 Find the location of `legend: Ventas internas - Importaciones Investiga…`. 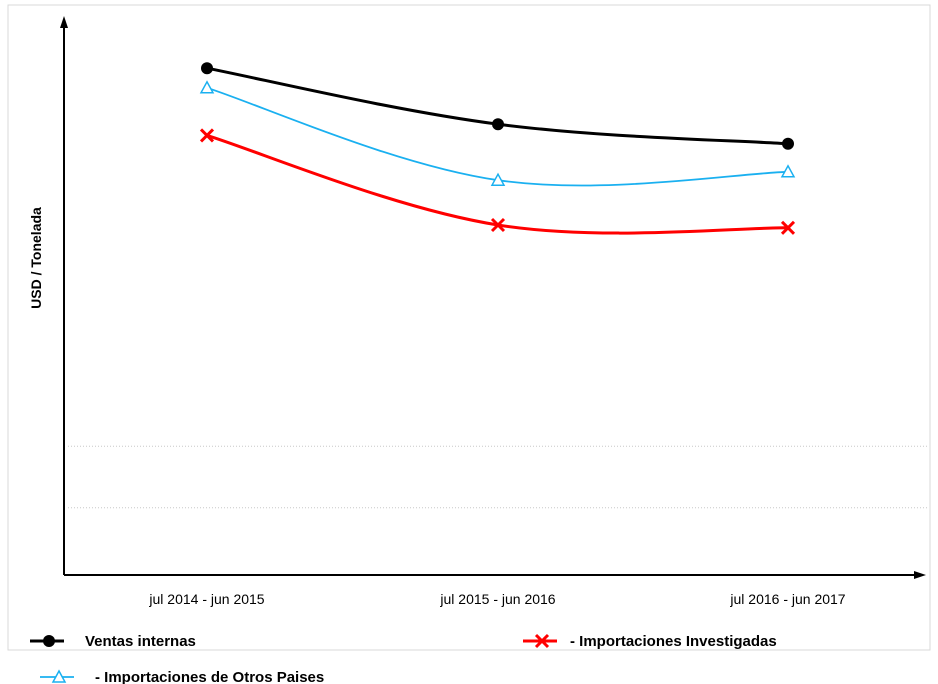

legend: Ventas internas - Importaciones Investiga… is located at coordinates (403, 658).